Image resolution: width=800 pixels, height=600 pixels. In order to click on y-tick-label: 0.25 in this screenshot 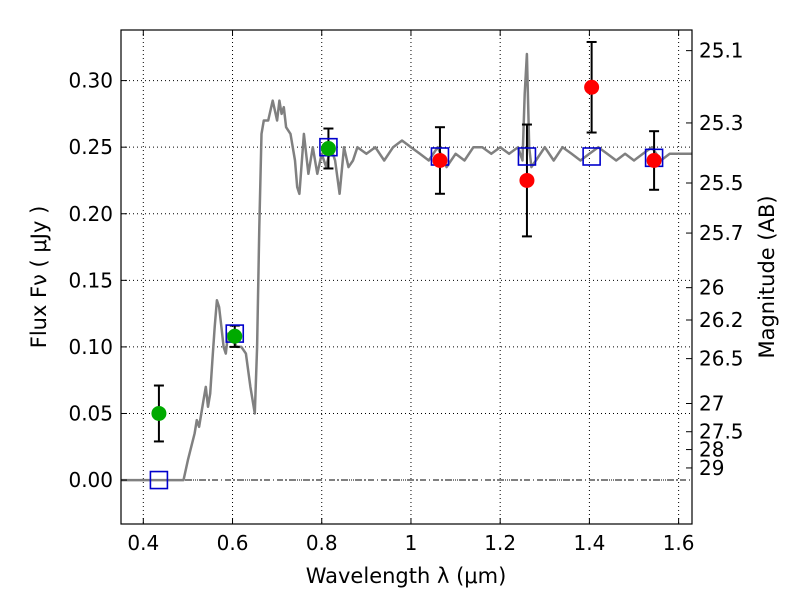, I will do `click(90, 147)`.